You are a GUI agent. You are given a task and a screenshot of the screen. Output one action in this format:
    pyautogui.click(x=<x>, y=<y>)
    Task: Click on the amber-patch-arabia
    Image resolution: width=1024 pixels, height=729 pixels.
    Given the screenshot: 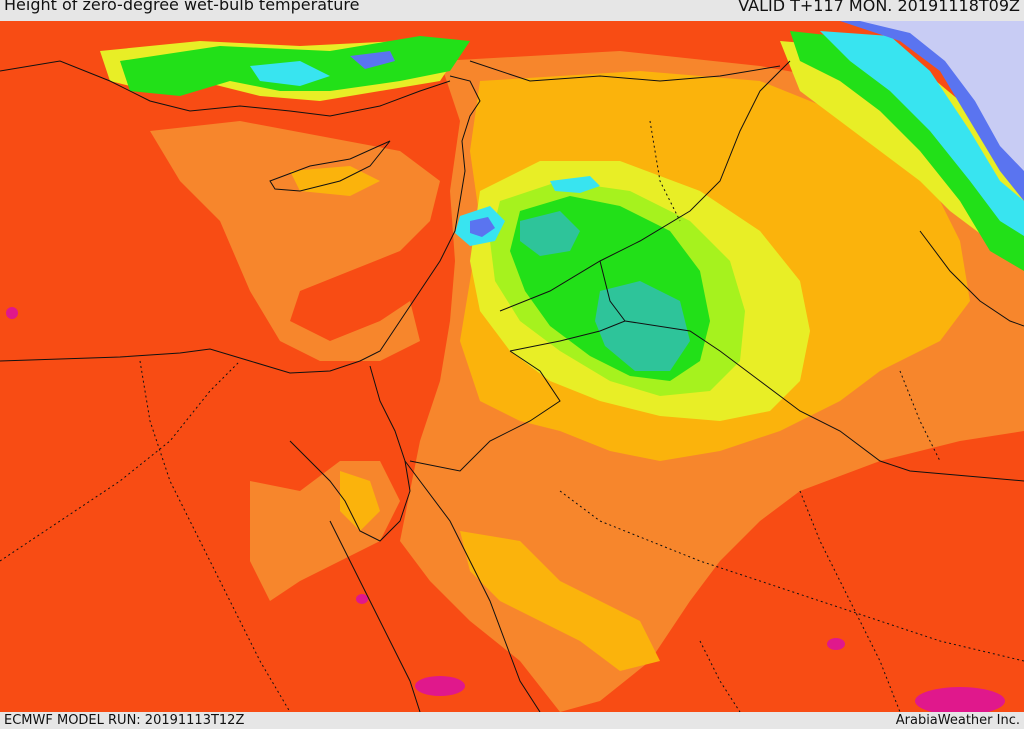 What is the action you would take?
    pyautogui.click(x=560, y=601)
    